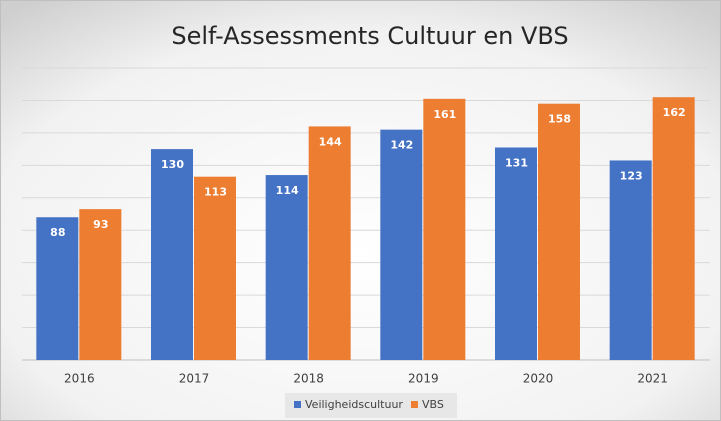 This screenshot has width=721, height=421. I want to click on legend-label: Veiligheidscultuur, so click(354, 404).